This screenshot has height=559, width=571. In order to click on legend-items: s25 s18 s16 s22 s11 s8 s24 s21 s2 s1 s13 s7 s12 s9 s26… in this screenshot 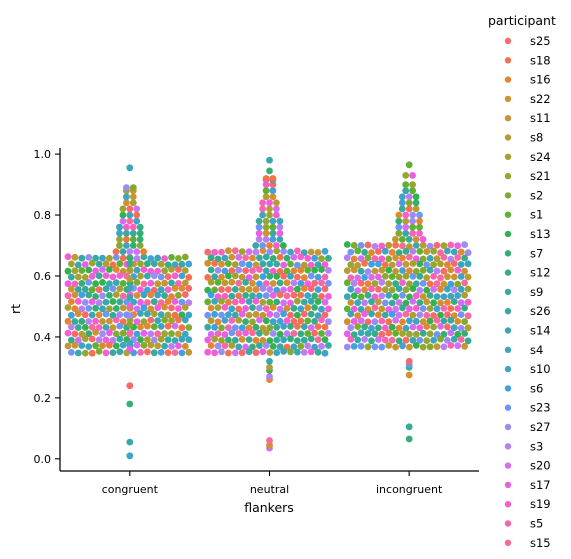, I will do `click(527, 292)`.